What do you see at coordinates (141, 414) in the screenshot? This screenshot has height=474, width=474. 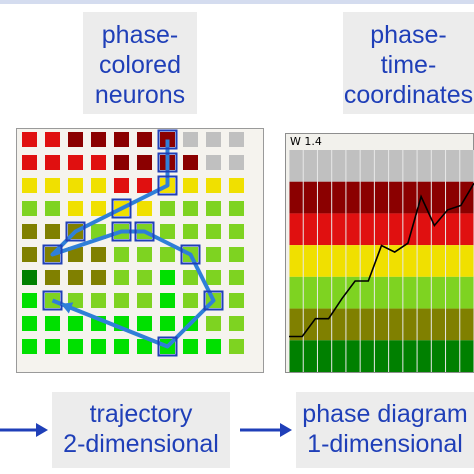 I see `label-line: trajectory` at bounding box center [141, 414].